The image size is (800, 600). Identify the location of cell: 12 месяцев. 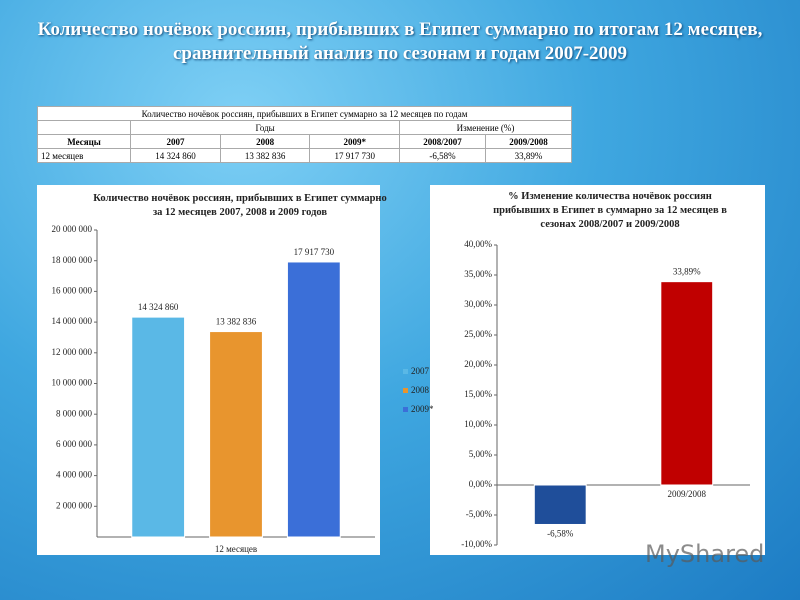
(84, 155).